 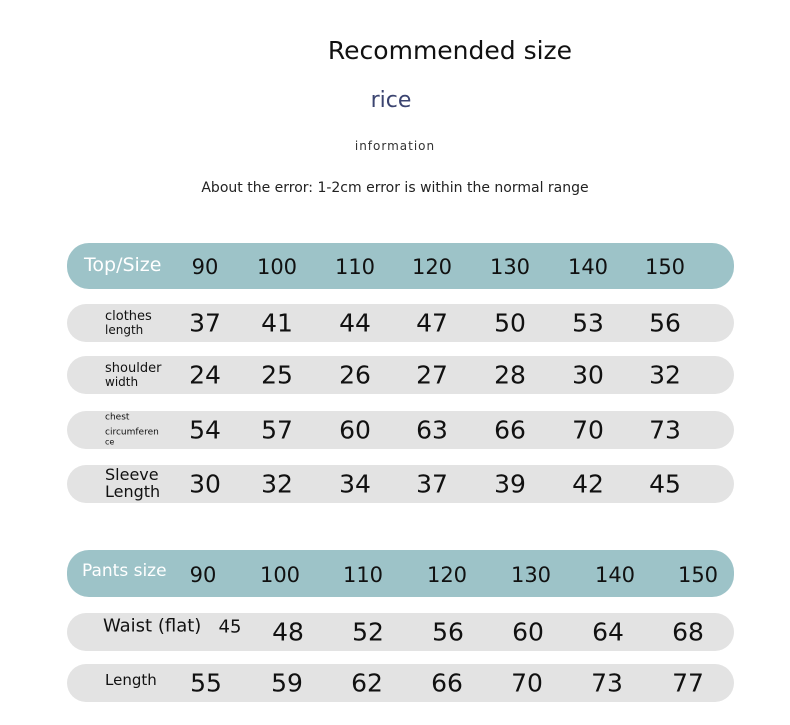 What do you see at coordinates (432, 430) in the screenshot?
I see `measurement-value: 63` at bounding box center [432, 430].